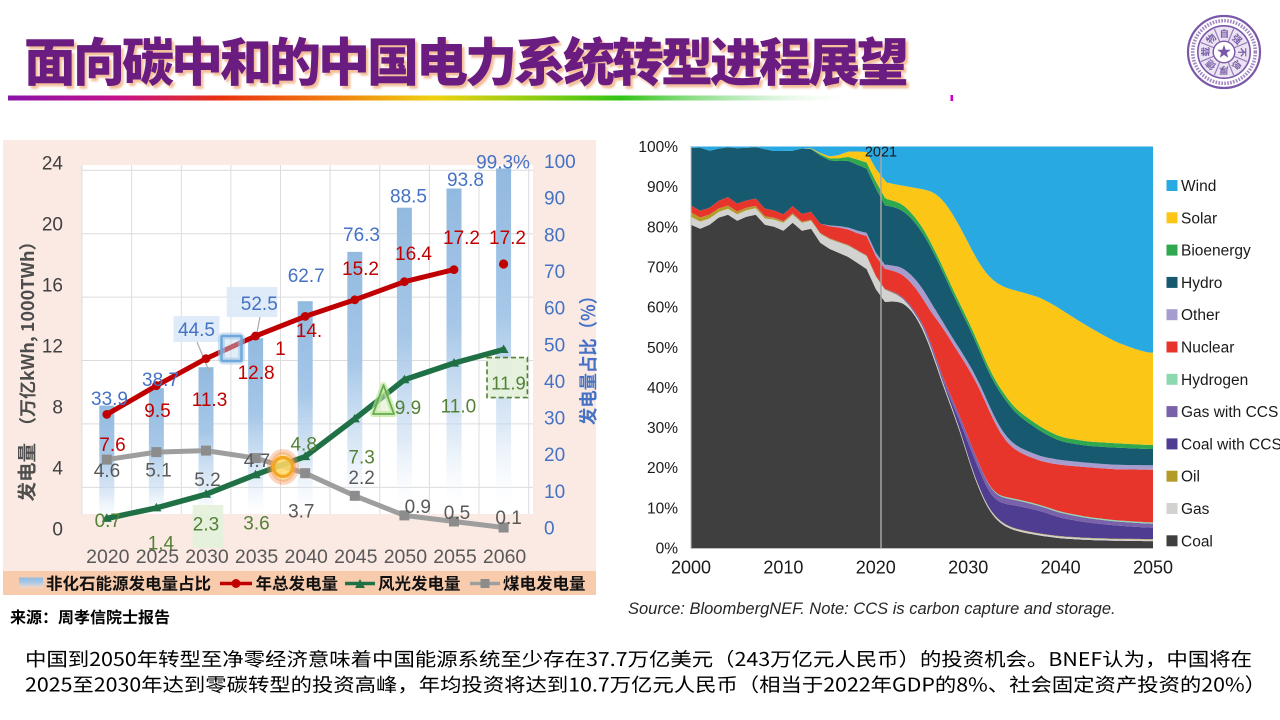  I want to click on svg-text: 2.2, so click(361, 478).